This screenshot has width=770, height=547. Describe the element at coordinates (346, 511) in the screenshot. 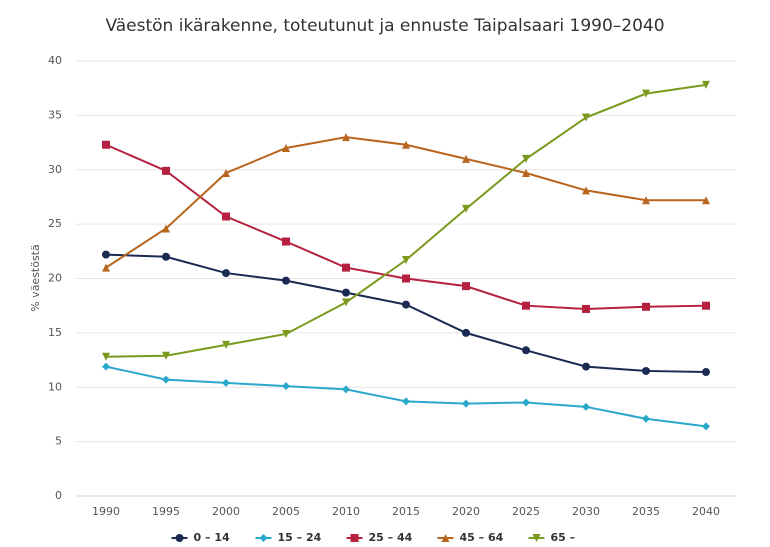

I see `x-tick-label: 2010` at that location.